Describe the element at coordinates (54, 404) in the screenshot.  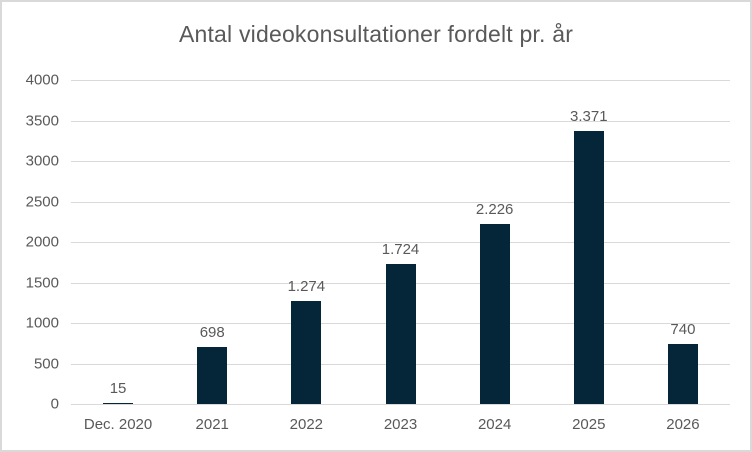
I see `y-tick-label: 0` at that location.